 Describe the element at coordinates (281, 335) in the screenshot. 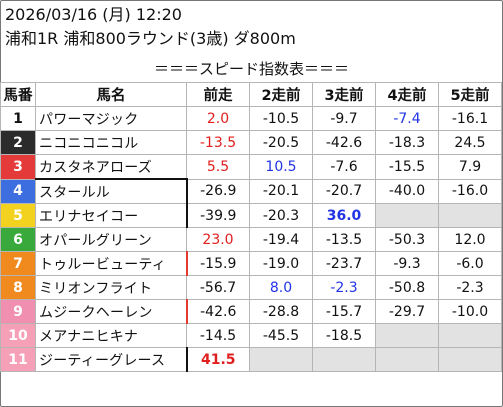

I see `speed-2ago: -45.5` at that location.